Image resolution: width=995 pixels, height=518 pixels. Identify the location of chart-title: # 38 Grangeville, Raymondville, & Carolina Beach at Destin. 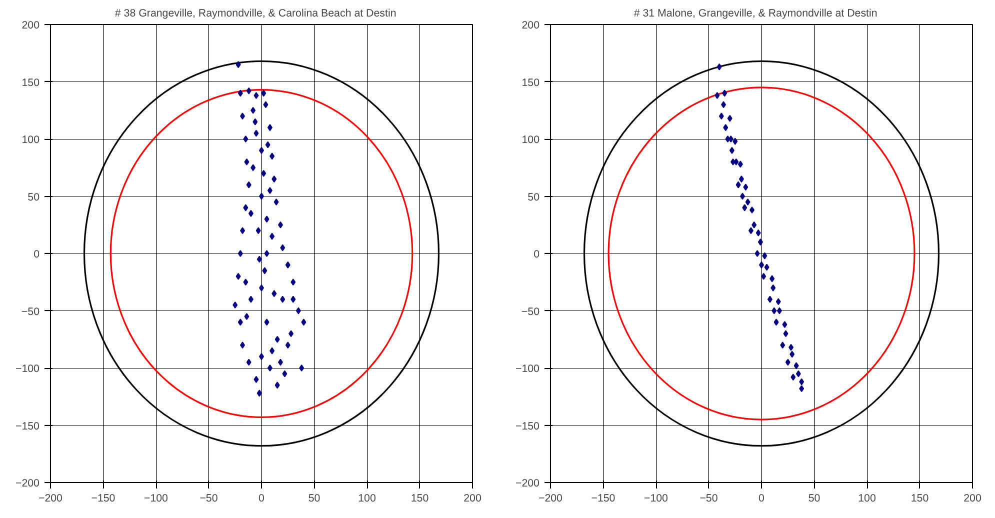
(255, 14).